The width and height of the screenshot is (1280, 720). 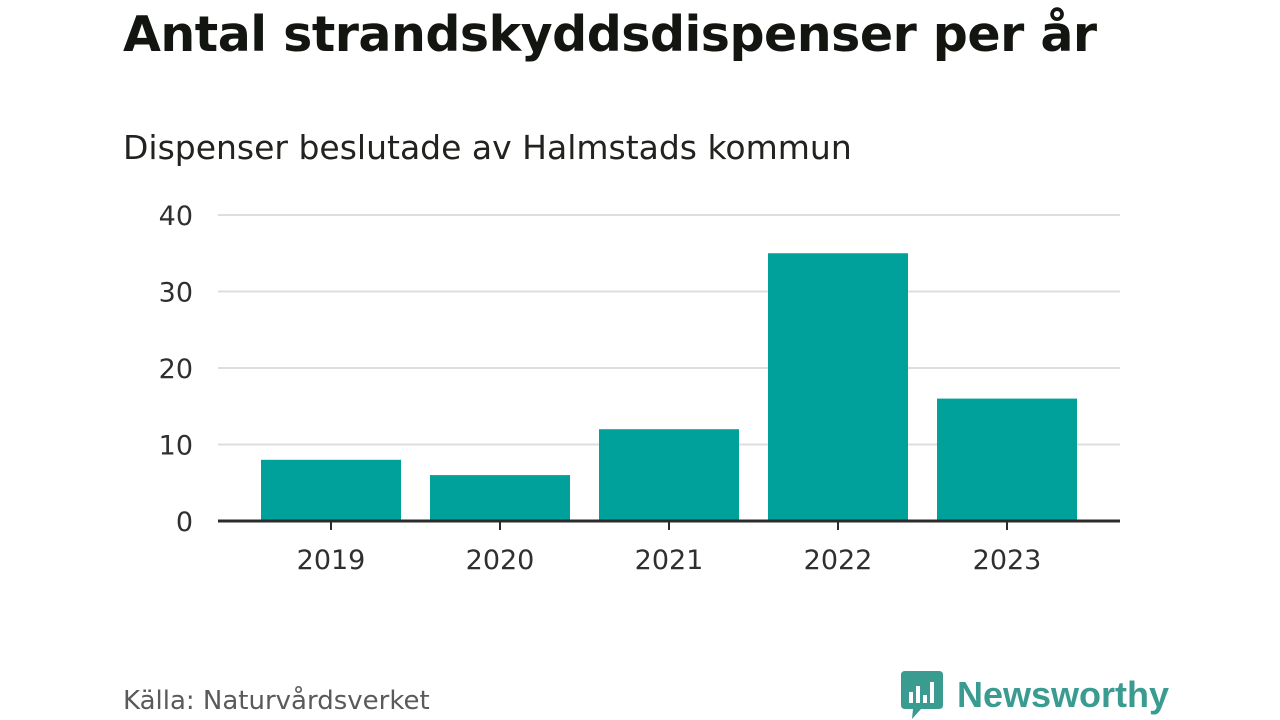 I want to click on y-axis-tick-labels: 0 10 20 30 40, so click(x=176, y=369).